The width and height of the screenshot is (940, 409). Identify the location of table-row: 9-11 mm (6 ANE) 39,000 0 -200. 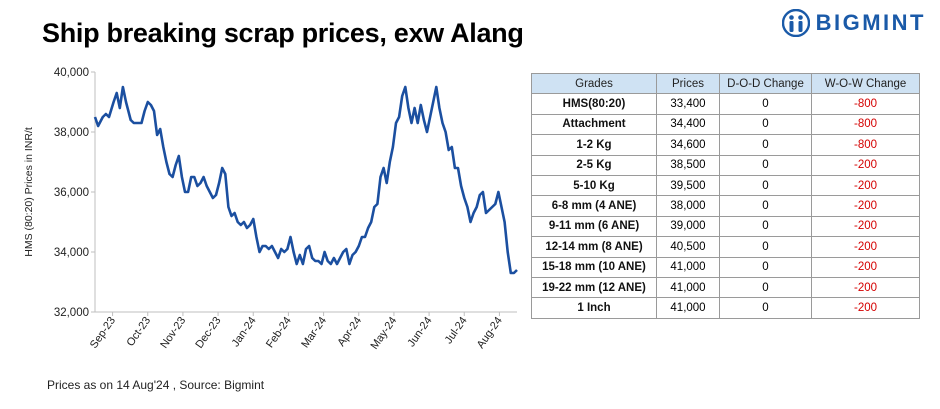
(725, 226).